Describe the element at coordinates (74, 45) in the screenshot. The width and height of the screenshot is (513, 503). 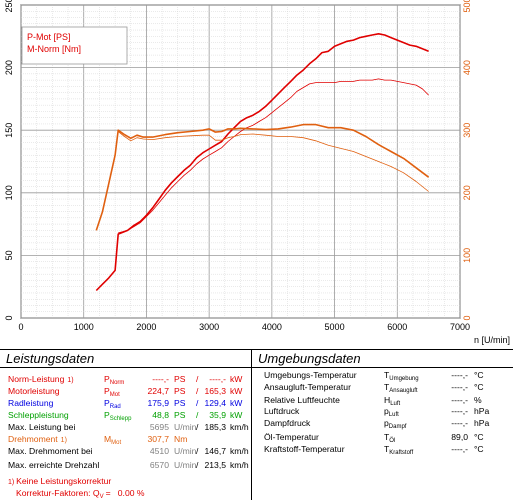
I see `legend: P-Mot [PS] M-Norm [Nm]` at that location.